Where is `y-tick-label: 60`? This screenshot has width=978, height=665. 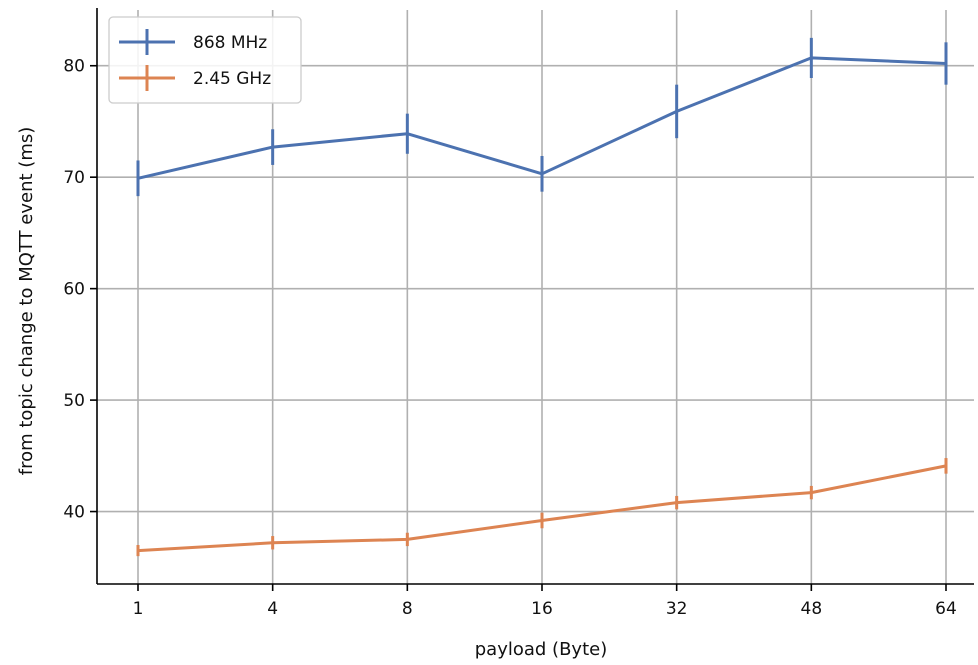 y-tick-label: 60 is located at coordinates (74, 290).